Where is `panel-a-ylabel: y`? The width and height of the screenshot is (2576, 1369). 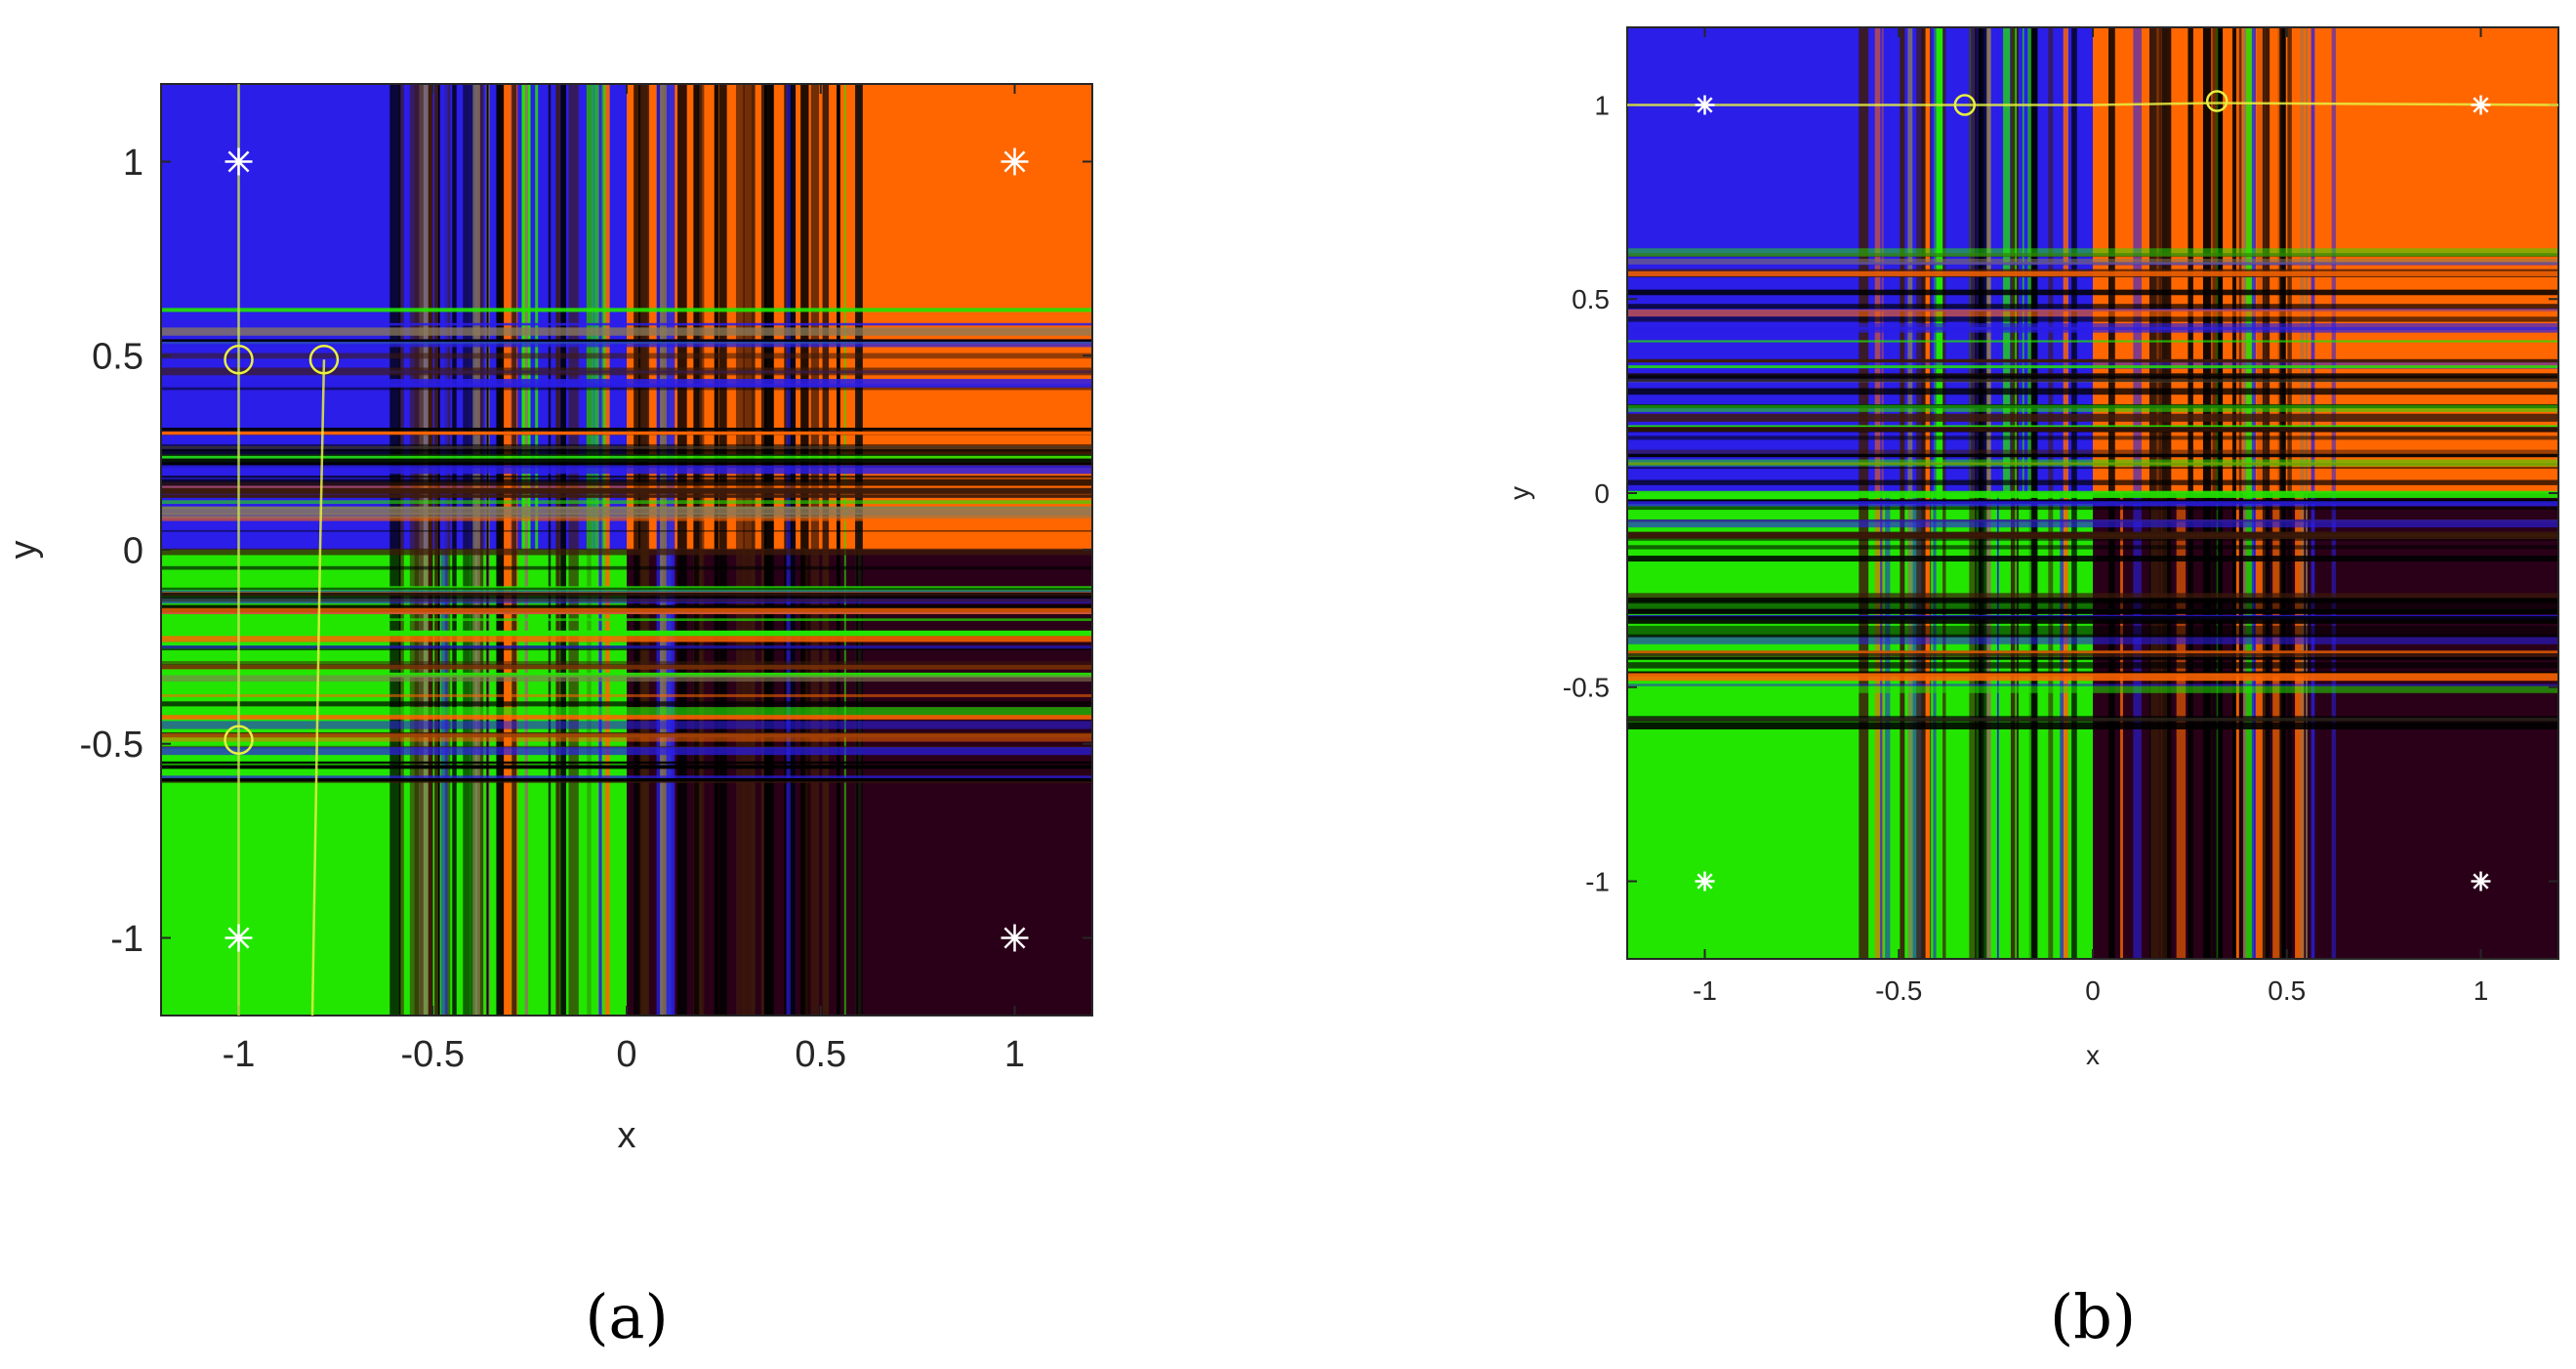 panel-a-ylabel: y is located at coordinates (23, 550).